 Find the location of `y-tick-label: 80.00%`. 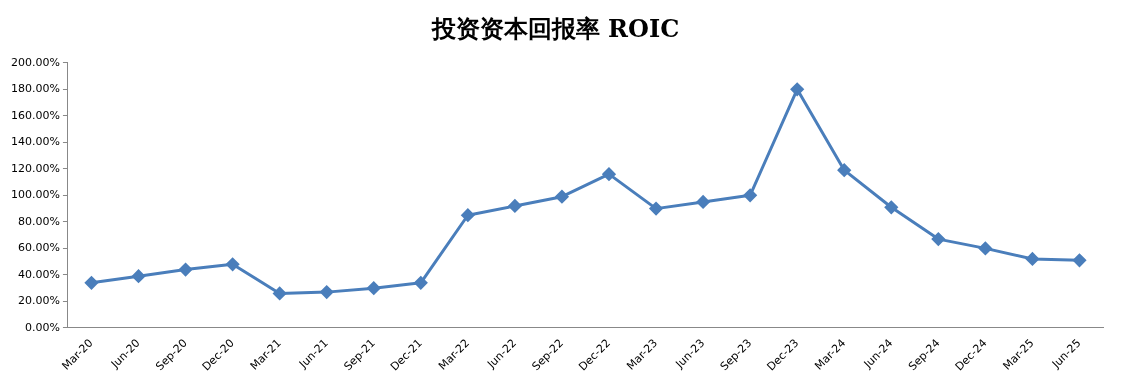

y-tick-label: 80.00% is located at coordinates (38, 221).